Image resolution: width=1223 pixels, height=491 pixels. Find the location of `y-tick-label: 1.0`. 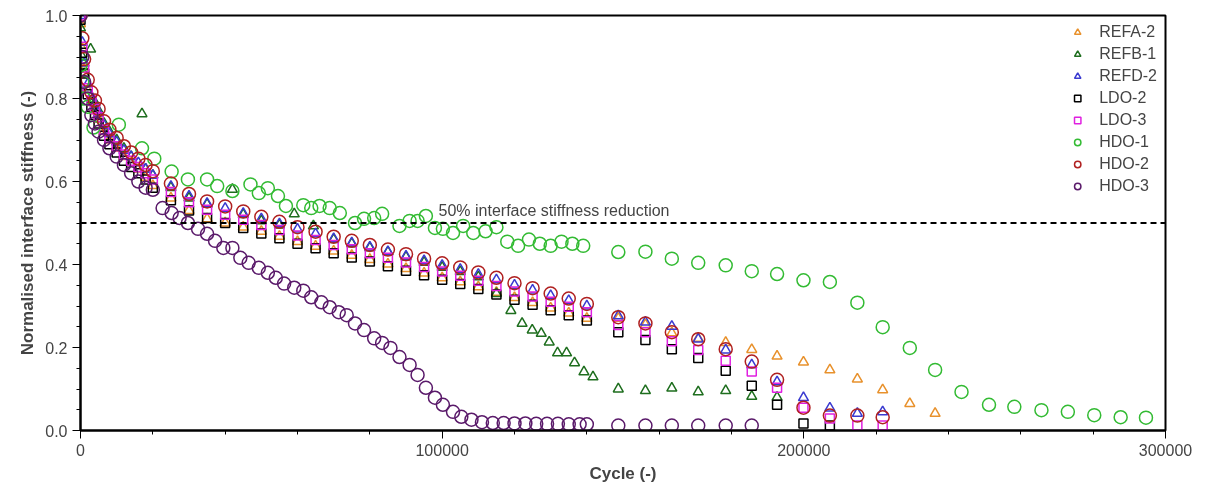

y-tick-label: 1.0 is located at coordinates (56, 16).